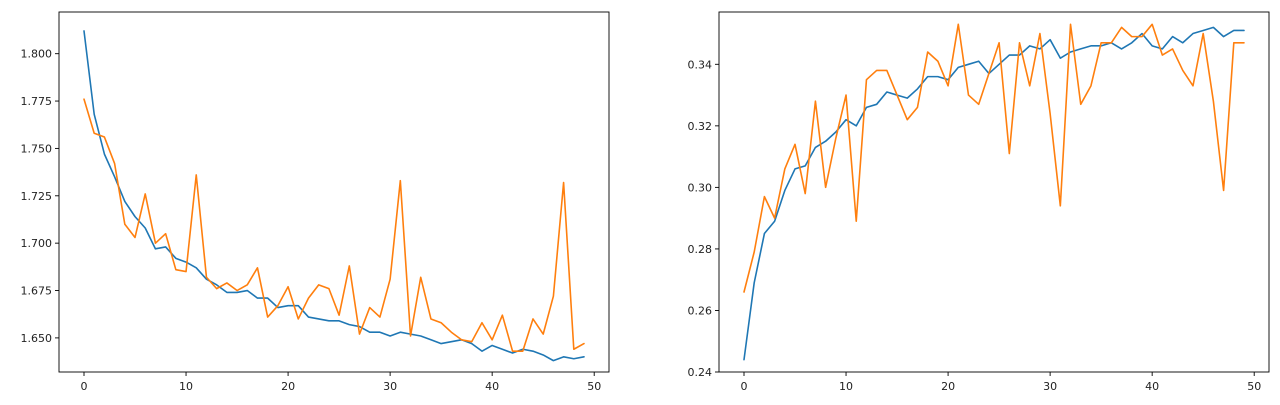 This screenshot has width=1280, height=405. Describe the element at coordinates (700, 249) in the screenshot. I see `y-tick-label: 0.28` at that location.